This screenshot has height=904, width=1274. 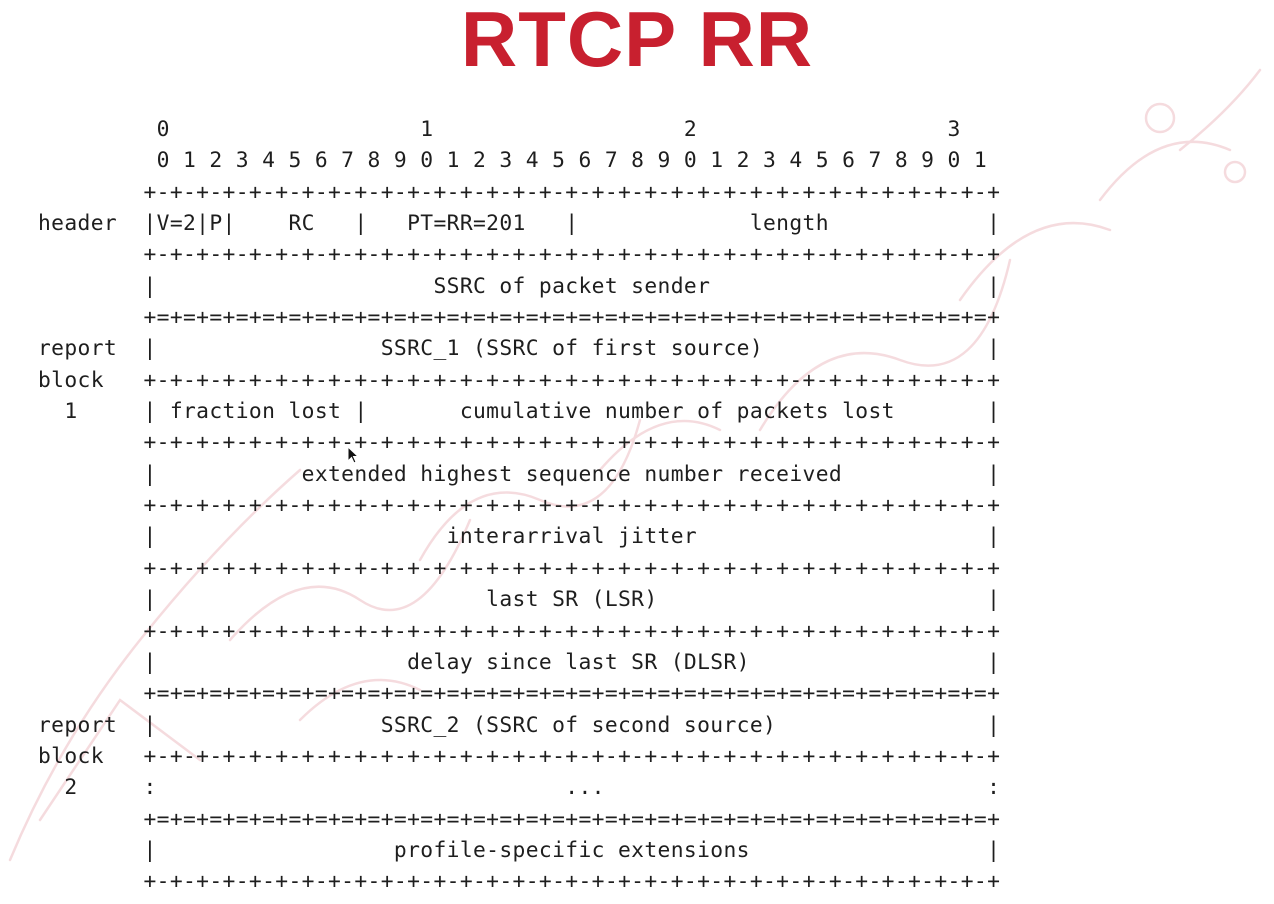 I want to click on last-sr-row: | last SR (LSR) |, so click(x=519, y=600).